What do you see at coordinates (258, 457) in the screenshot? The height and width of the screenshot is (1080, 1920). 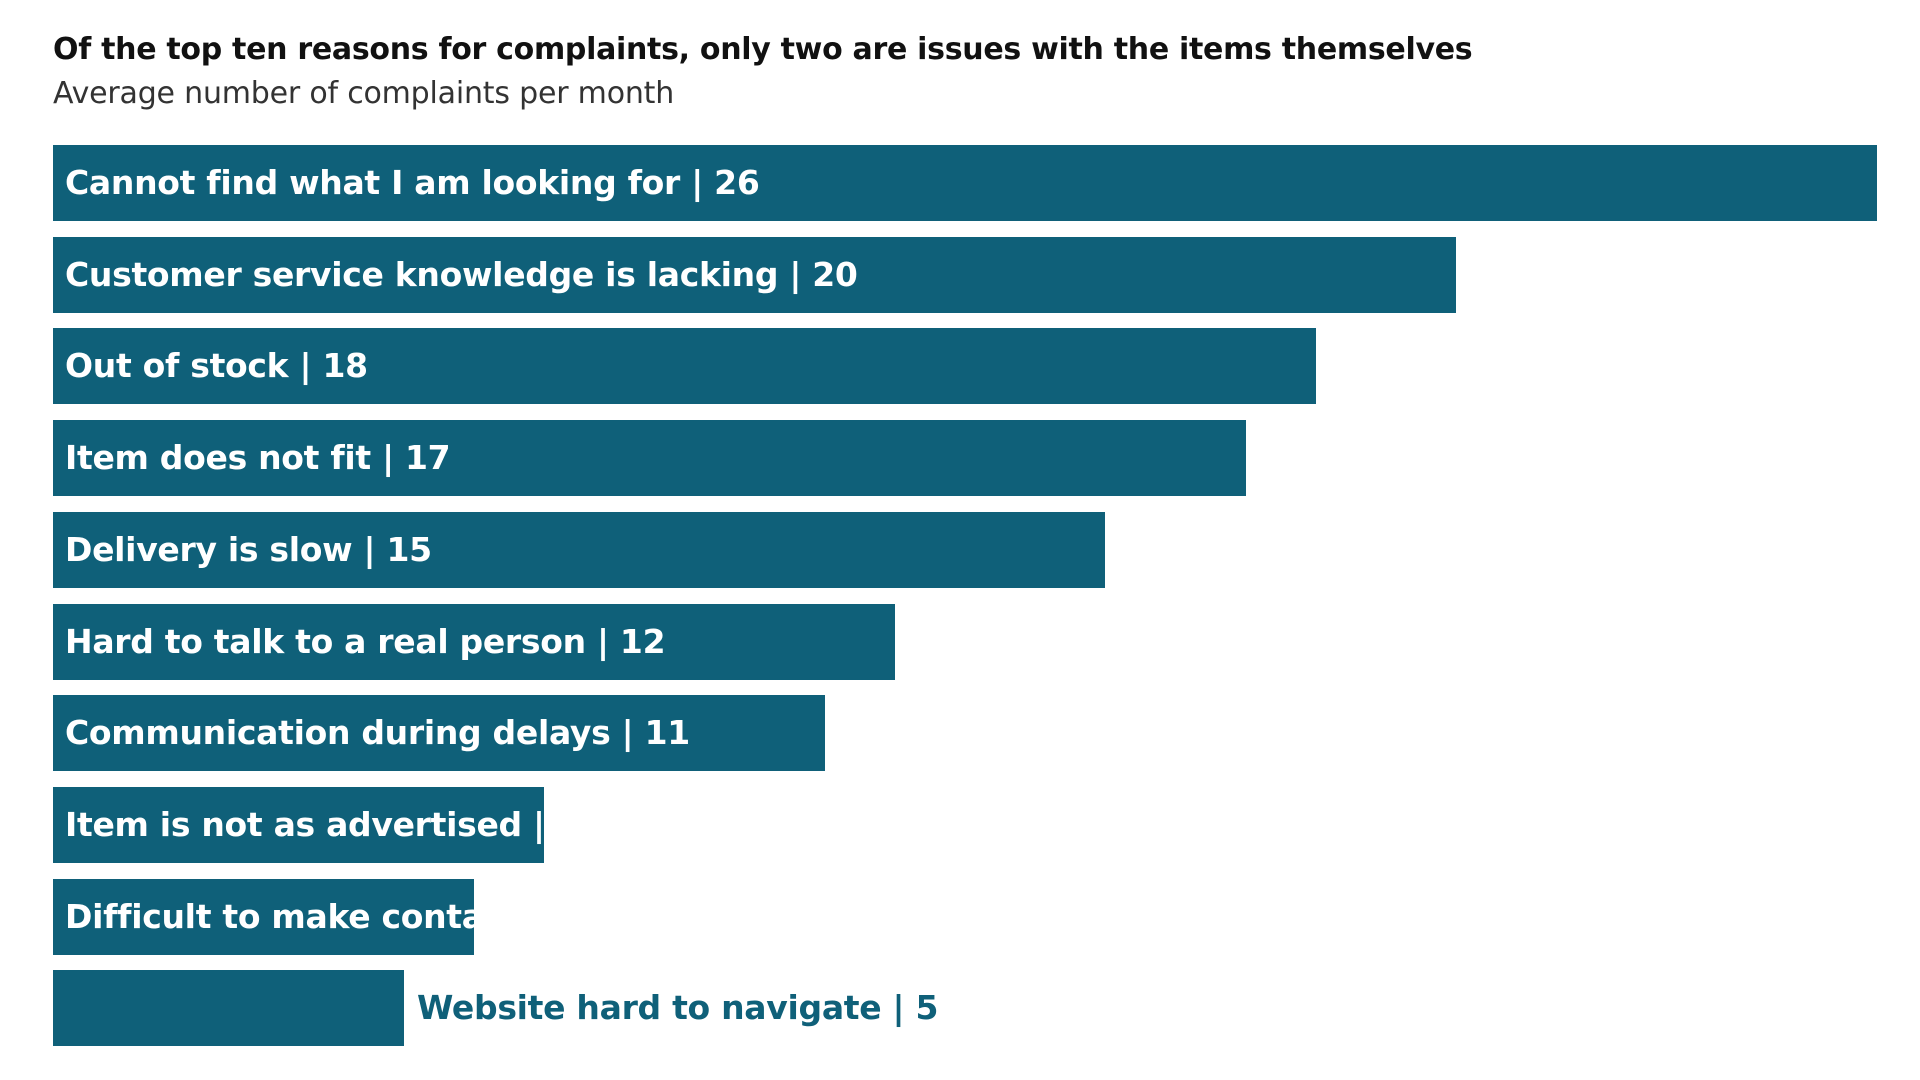 I see `bar-label-4: Item does not fit | 17` at bounding box center [258, 457].